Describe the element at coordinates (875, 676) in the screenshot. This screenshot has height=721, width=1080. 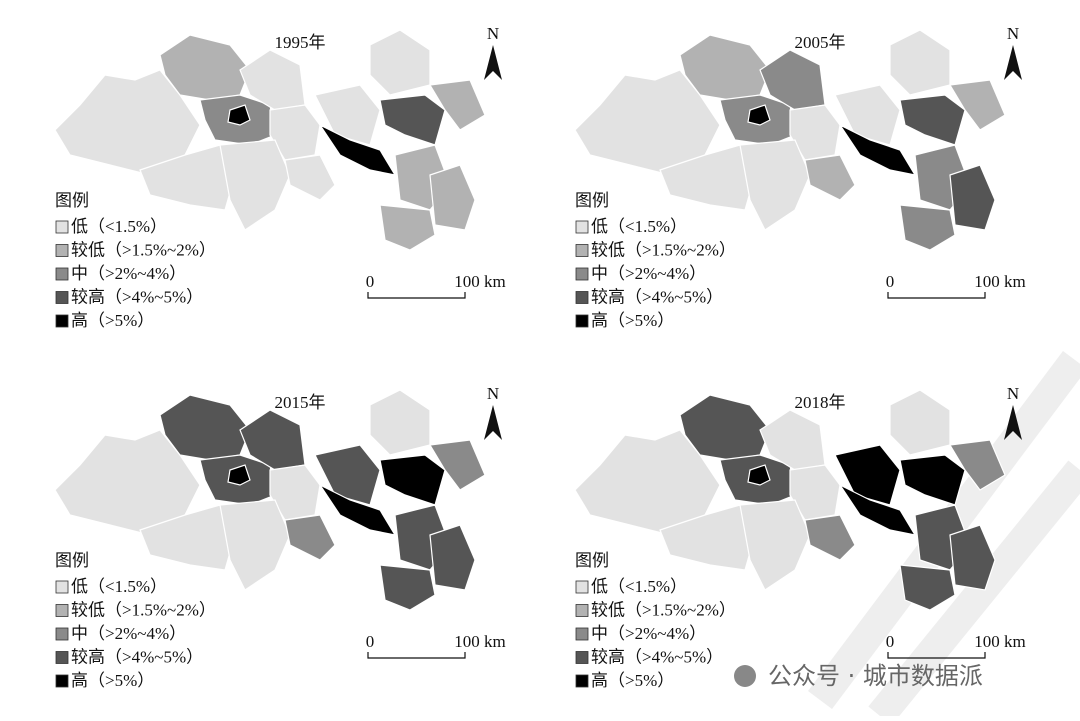
I see `watermark: 公众号 · 城市数据派` at that location.